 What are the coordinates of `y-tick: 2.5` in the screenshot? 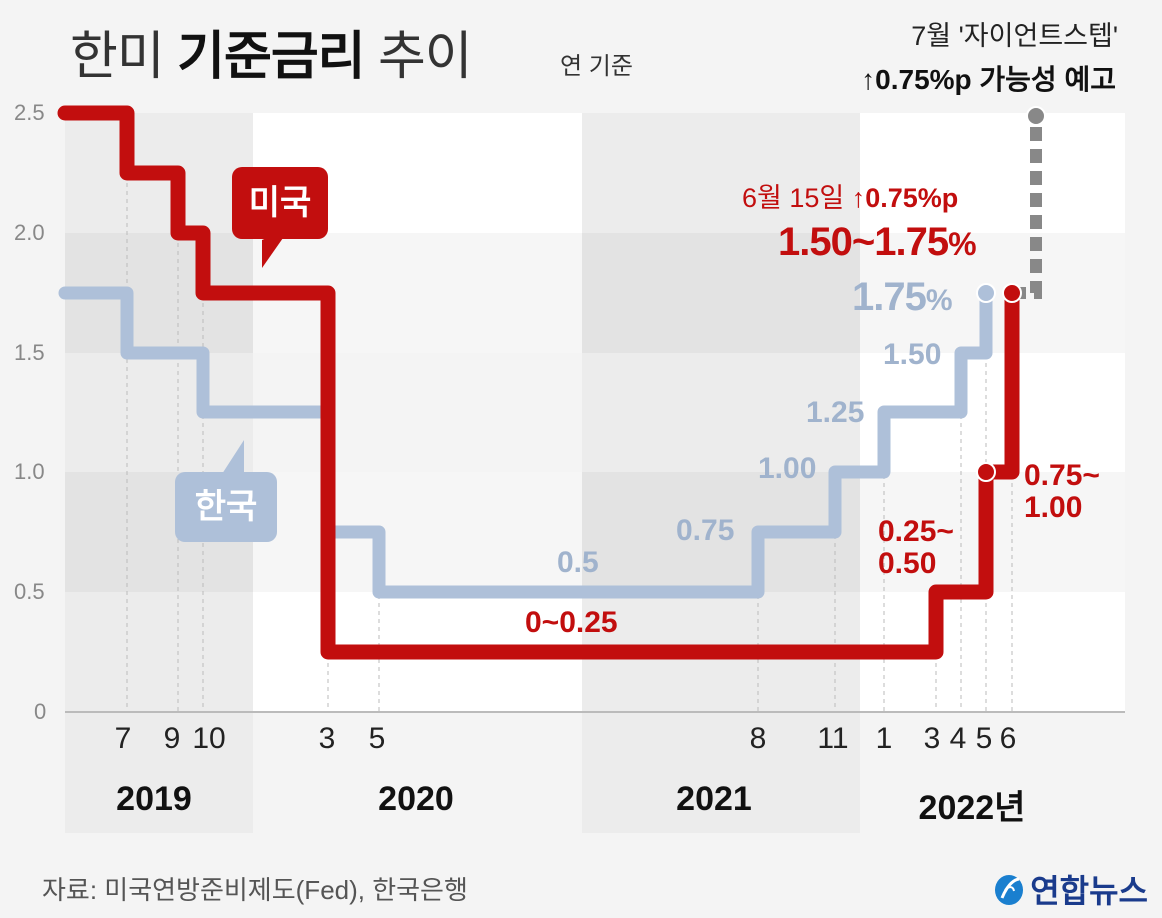 It's located at (29, 112).